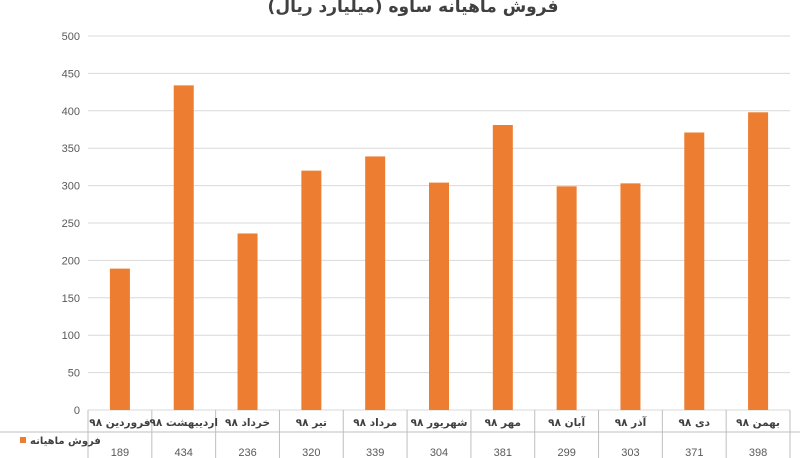 The height and width of the screenshot is (458, 800). What do you see at coordinates (71, 299) in the screenshot?
I see `y-tick-label: 150` at bounding box center [71, 299].